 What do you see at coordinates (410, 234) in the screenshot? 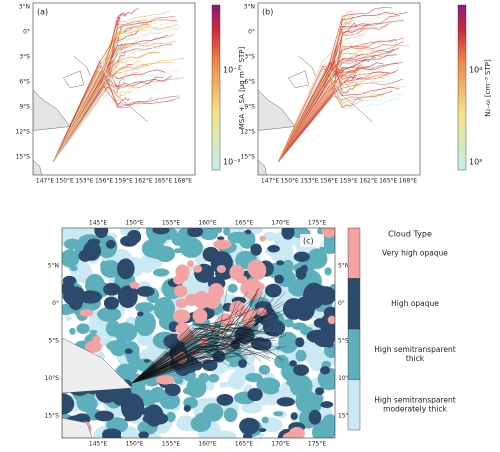
I see `legend-title: Cloud Type` at bounding box center [410, 234].